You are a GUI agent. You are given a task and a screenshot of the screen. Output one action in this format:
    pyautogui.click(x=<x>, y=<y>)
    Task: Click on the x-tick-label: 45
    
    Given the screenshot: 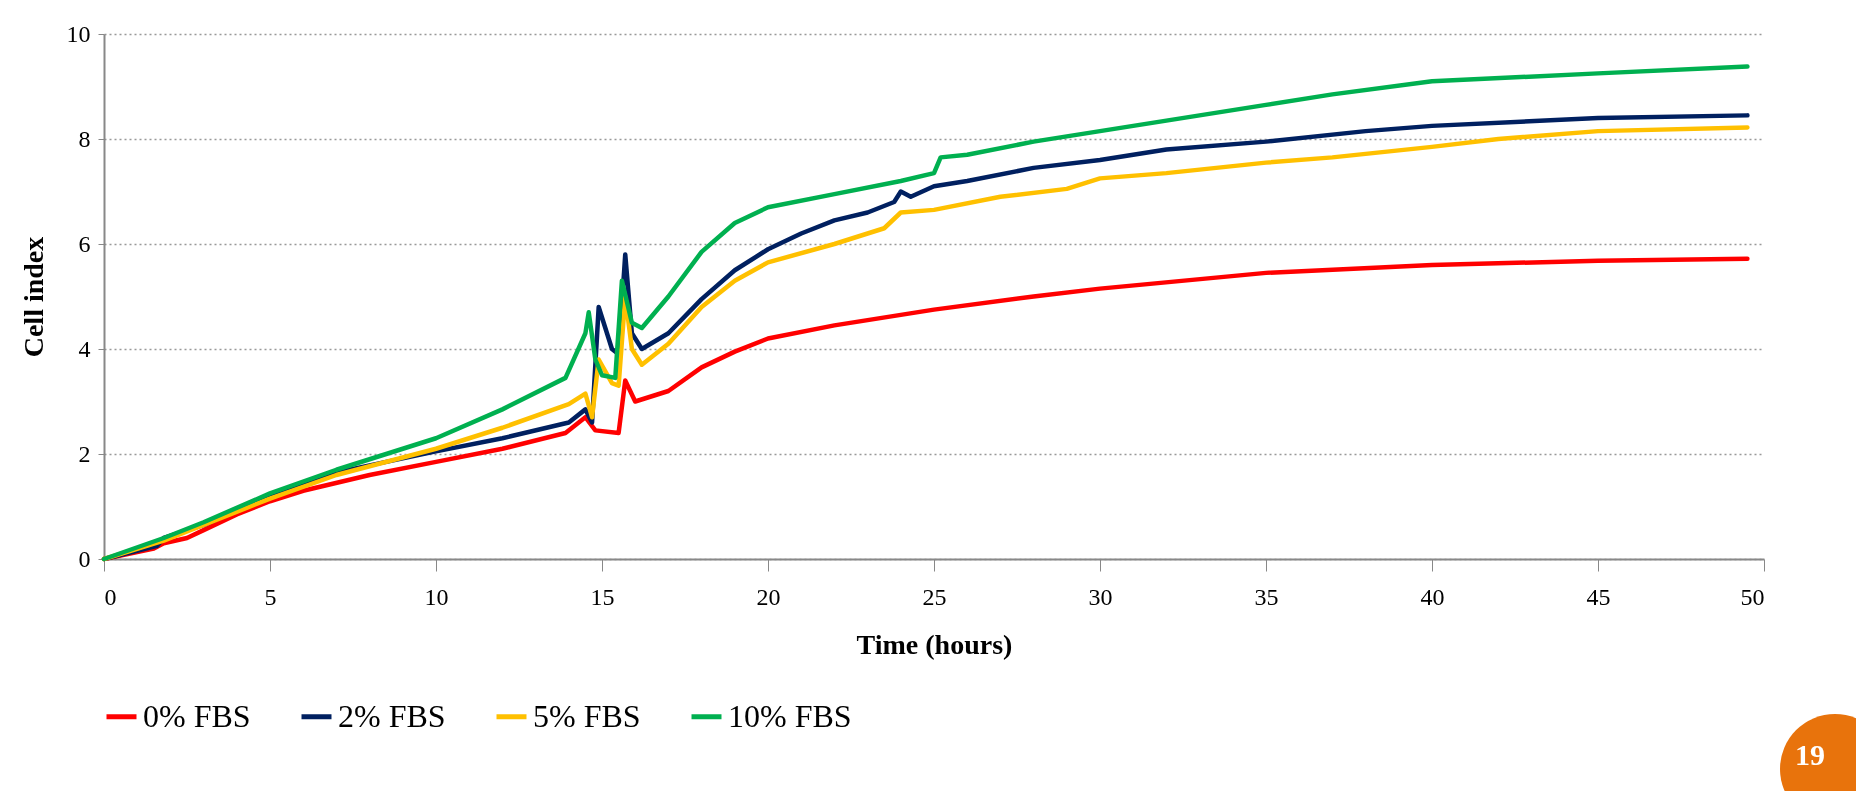 What is the action you would take?
    pyautogui.click(x=1598, y=596)
    